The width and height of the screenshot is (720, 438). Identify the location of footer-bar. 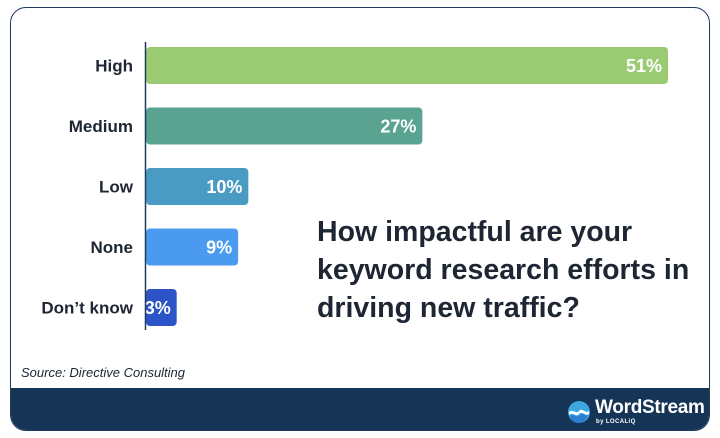
(360, 409).